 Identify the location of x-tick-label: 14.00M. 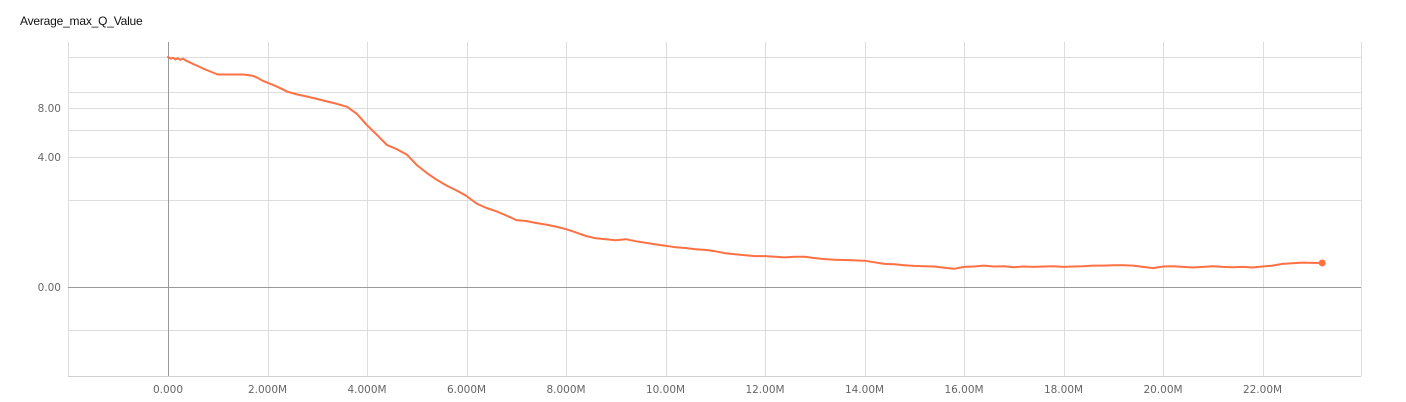
(864, 390).